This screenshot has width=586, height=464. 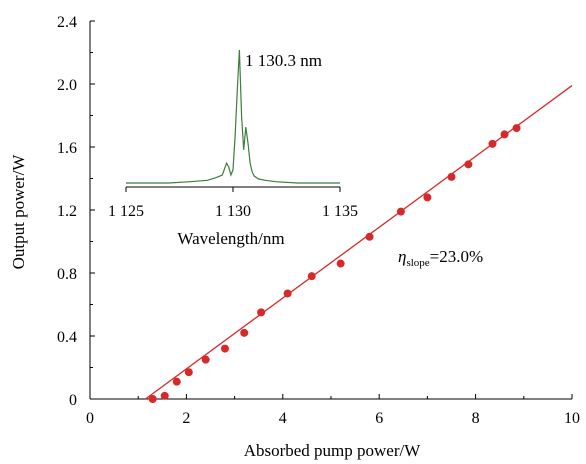 What do you see at coordinates (230, 238) in the screenshot?
I see `inset-x-axis-title: Wavelength/nm` at bounding box center [230, 238].